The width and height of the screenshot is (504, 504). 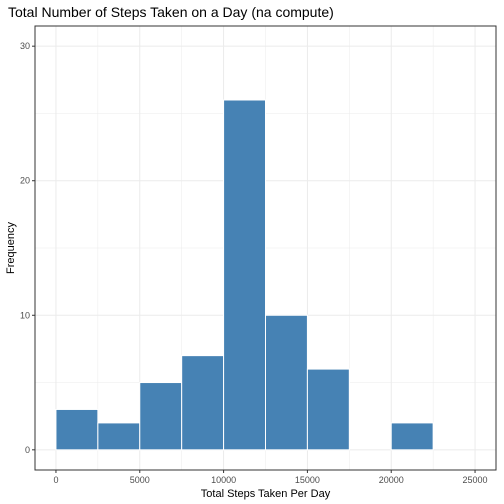 I want to click on x-axis-label: Total Steps Taken Per Day, so click(x=266, y=494).